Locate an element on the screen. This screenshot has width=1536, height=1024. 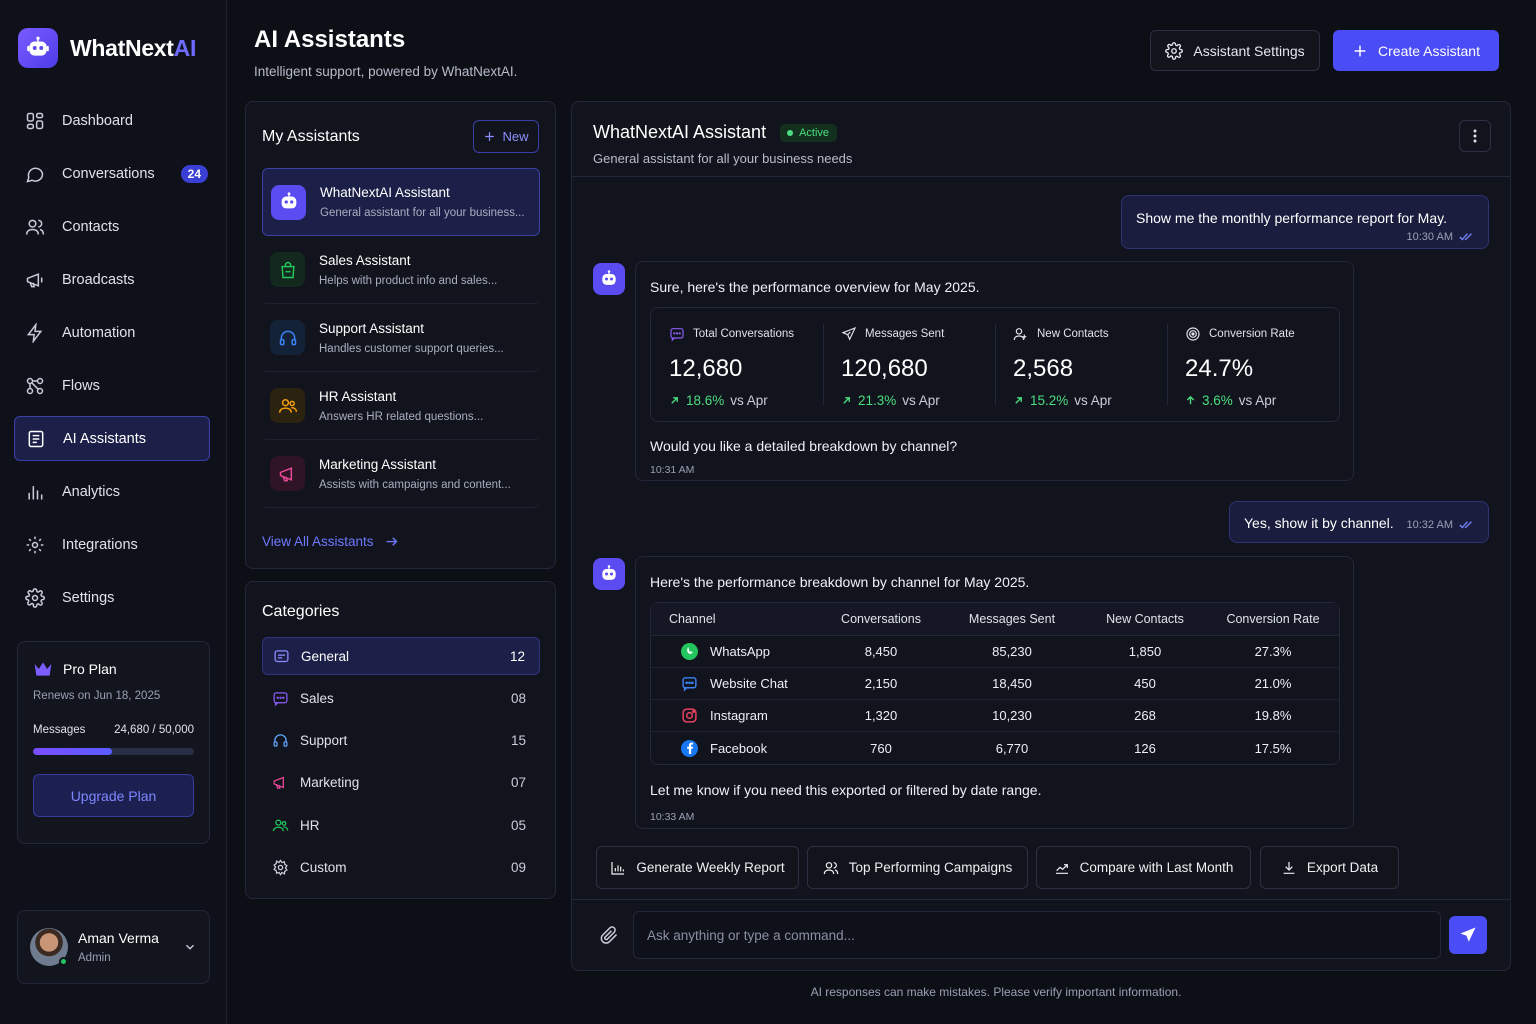
upgrade-plan-button: Upgrade Plan is located at coordinates (113, 795).